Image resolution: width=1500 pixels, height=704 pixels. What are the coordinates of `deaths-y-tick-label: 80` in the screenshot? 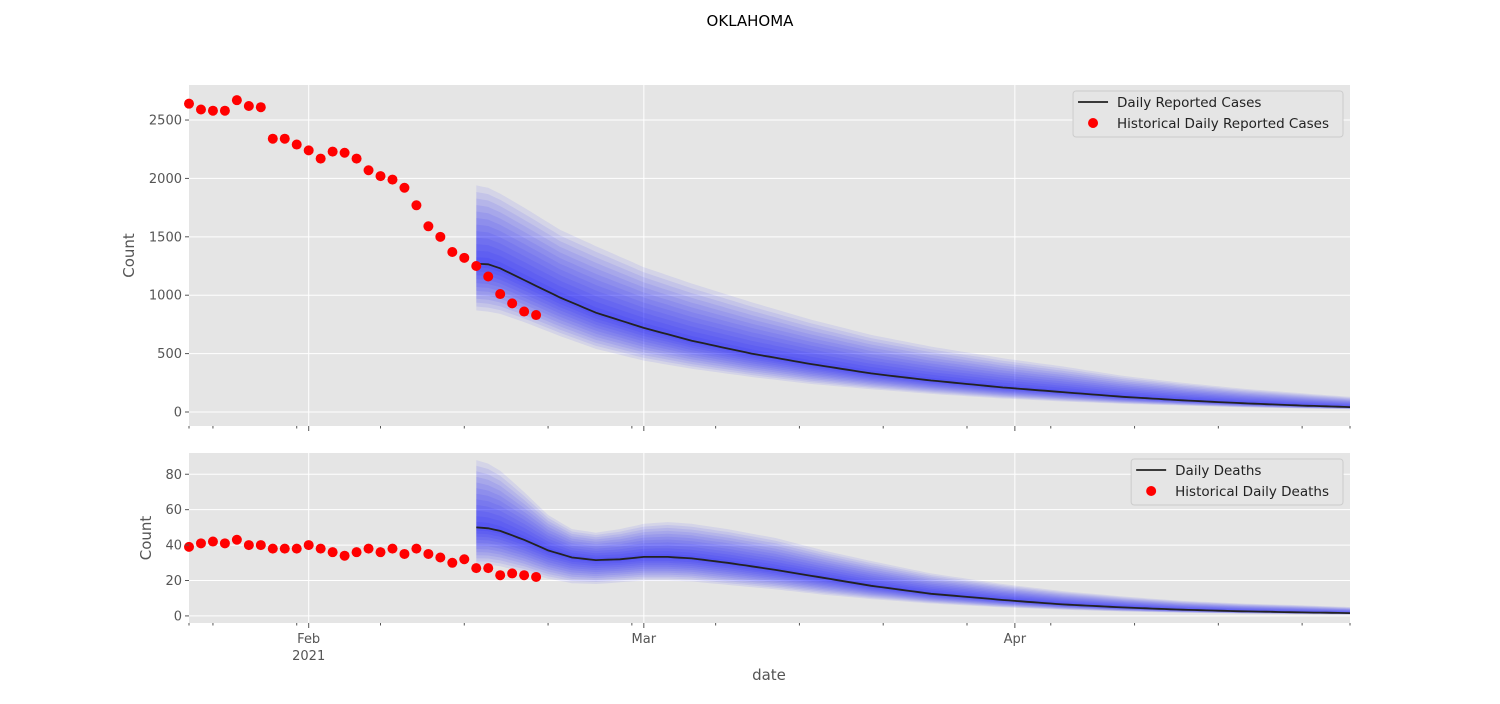 It's located at (173, 475).